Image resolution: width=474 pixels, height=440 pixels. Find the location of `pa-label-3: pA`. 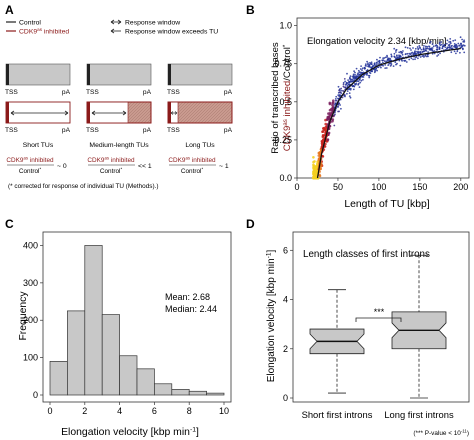

pa-label-3: pA is located at coordinates (228, 92).